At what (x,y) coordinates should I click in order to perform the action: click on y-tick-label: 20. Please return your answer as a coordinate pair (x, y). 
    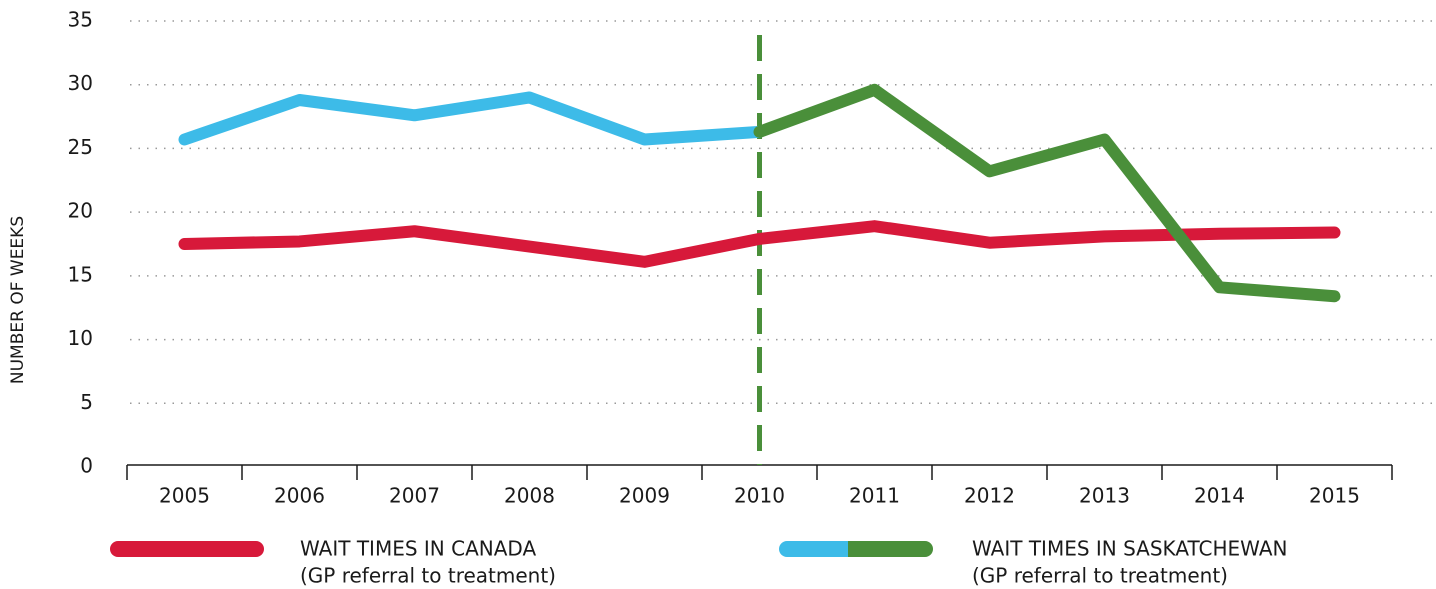
    Looking at the image, I should click on (80, 211).